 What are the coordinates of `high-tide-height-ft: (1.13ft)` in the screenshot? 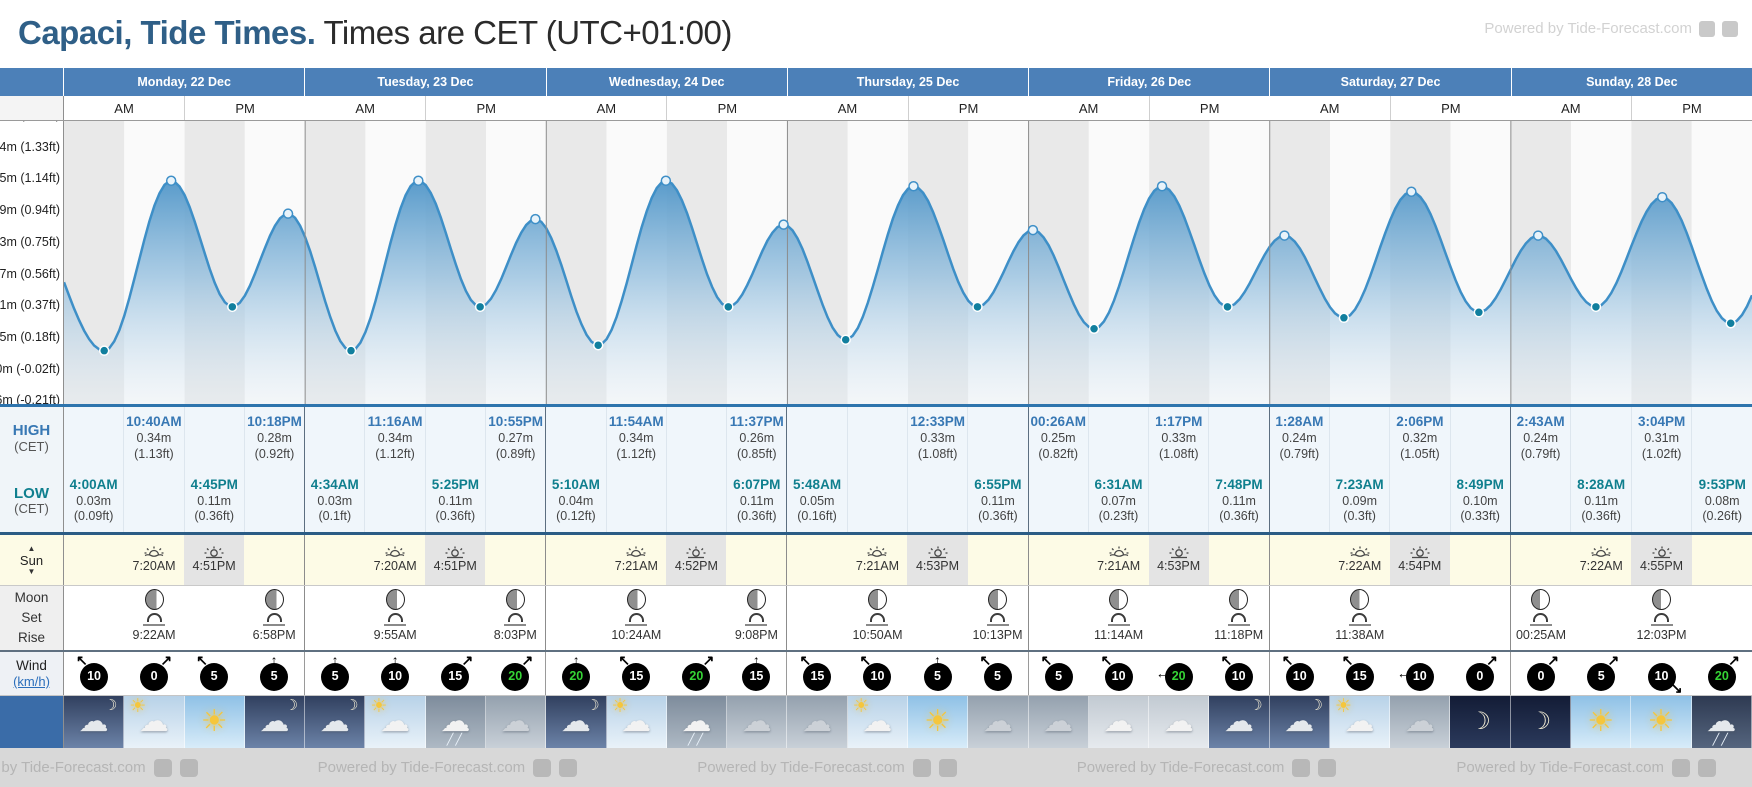 It's located at (154, 453).